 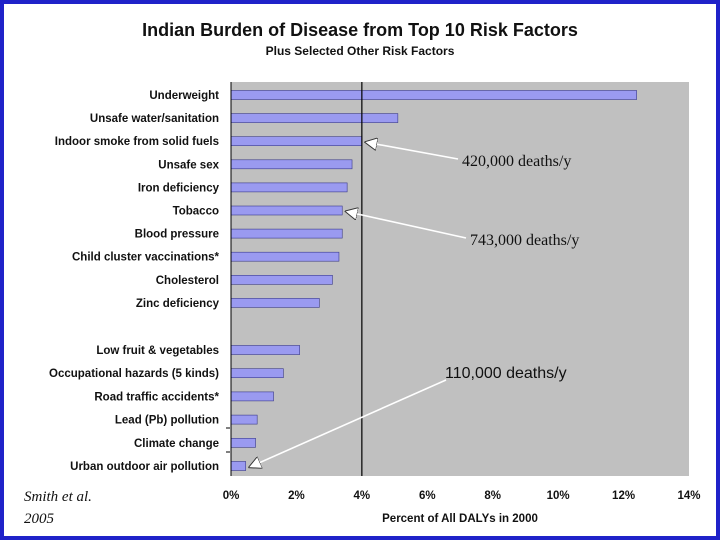 I want to click on category-label: Climate change, so click(x=176, y=444).